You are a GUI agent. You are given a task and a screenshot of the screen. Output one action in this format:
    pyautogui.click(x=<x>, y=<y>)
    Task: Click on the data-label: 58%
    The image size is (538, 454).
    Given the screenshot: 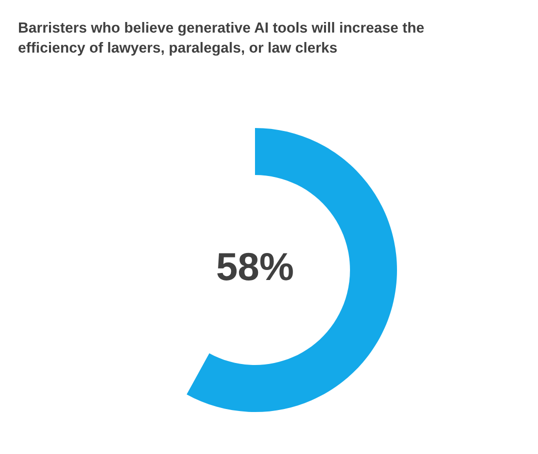 What is the action you would take?
    pyautogui.click(x=255, y=266)
    